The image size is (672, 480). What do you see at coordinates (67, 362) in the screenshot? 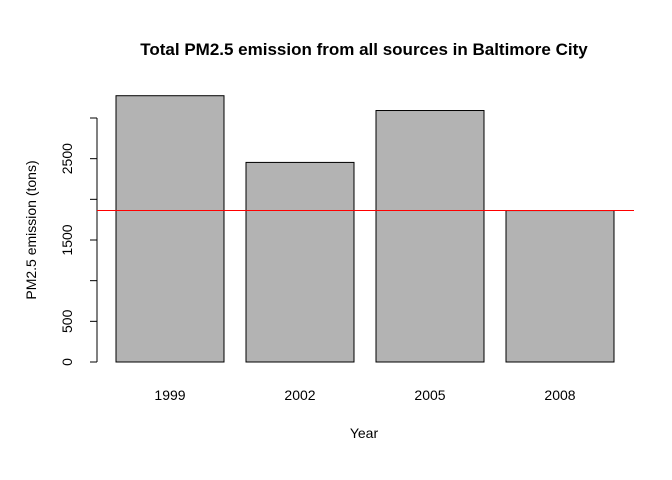
I see `y-tick-label: 0` at bounding box center [67, 362].